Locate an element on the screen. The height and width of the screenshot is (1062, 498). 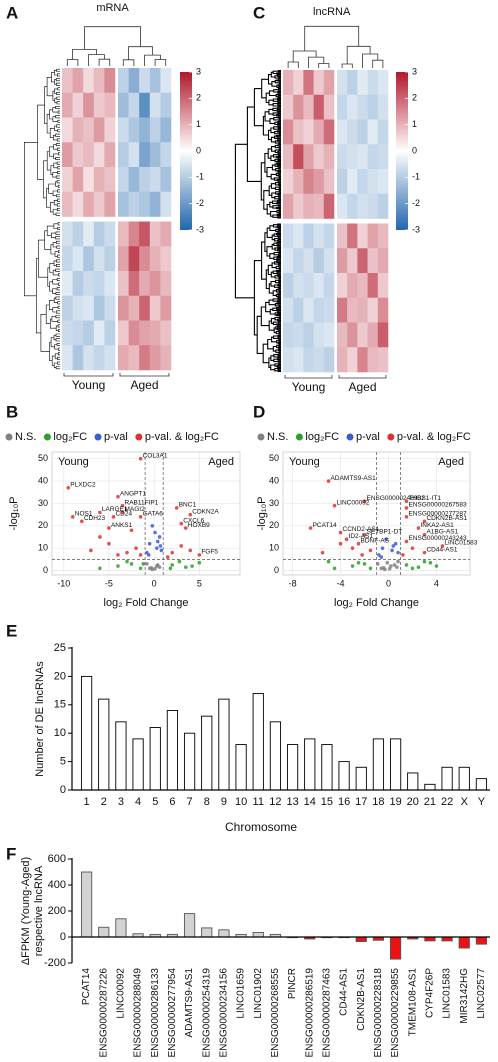
group-label: Aged is located at coordinates (362, 387).